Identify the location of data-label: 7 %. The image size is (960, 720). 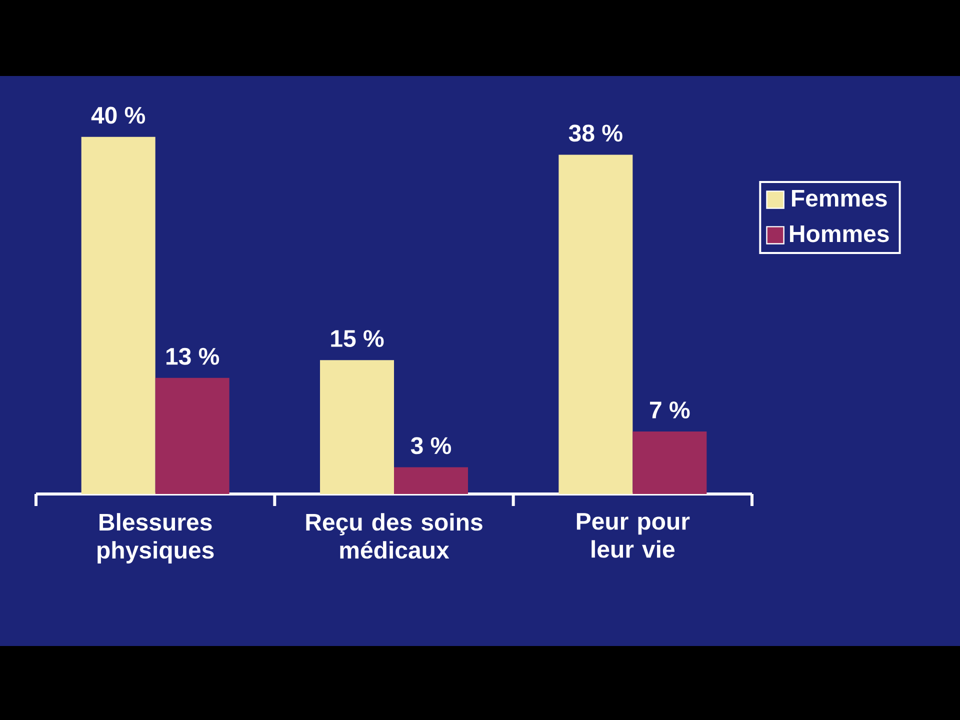
(670, 410).